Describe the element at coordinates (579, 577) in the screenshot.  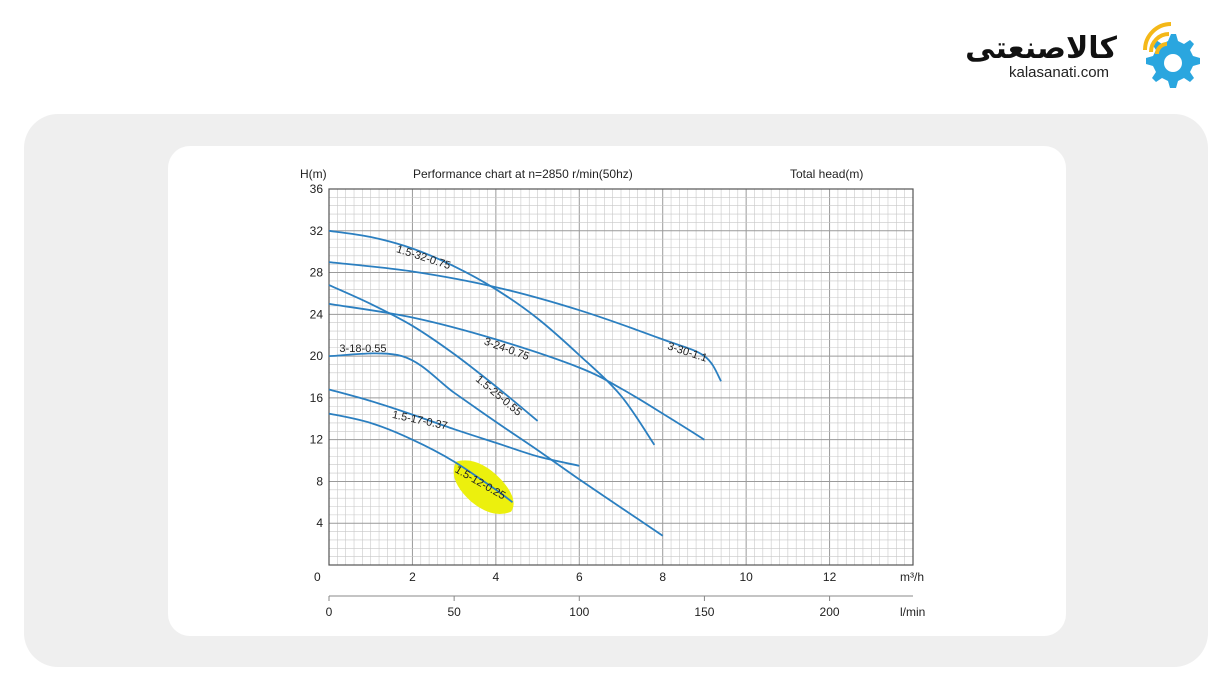
I see `x-tick-label: 6` at that location.